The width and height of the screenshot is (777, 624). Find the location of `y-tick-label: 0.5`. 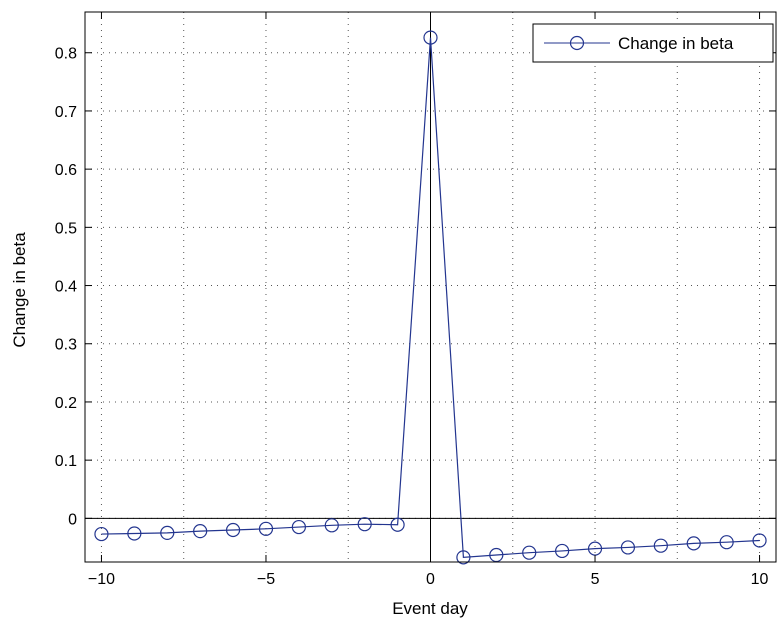

y-tick-label: 0.5 is located at coordinates (66, 228).